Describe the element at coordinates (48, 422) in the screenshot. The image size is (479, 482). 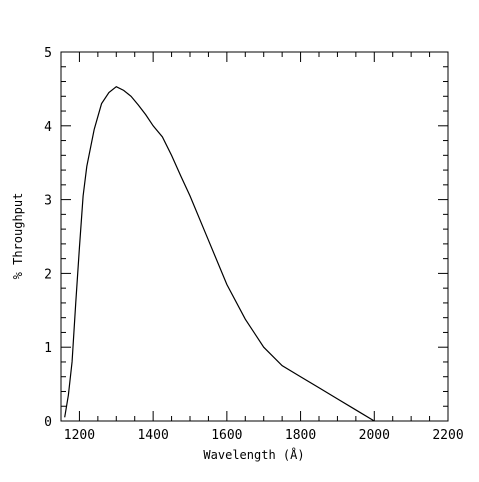
I see `y-tick-label: 0` at that location.